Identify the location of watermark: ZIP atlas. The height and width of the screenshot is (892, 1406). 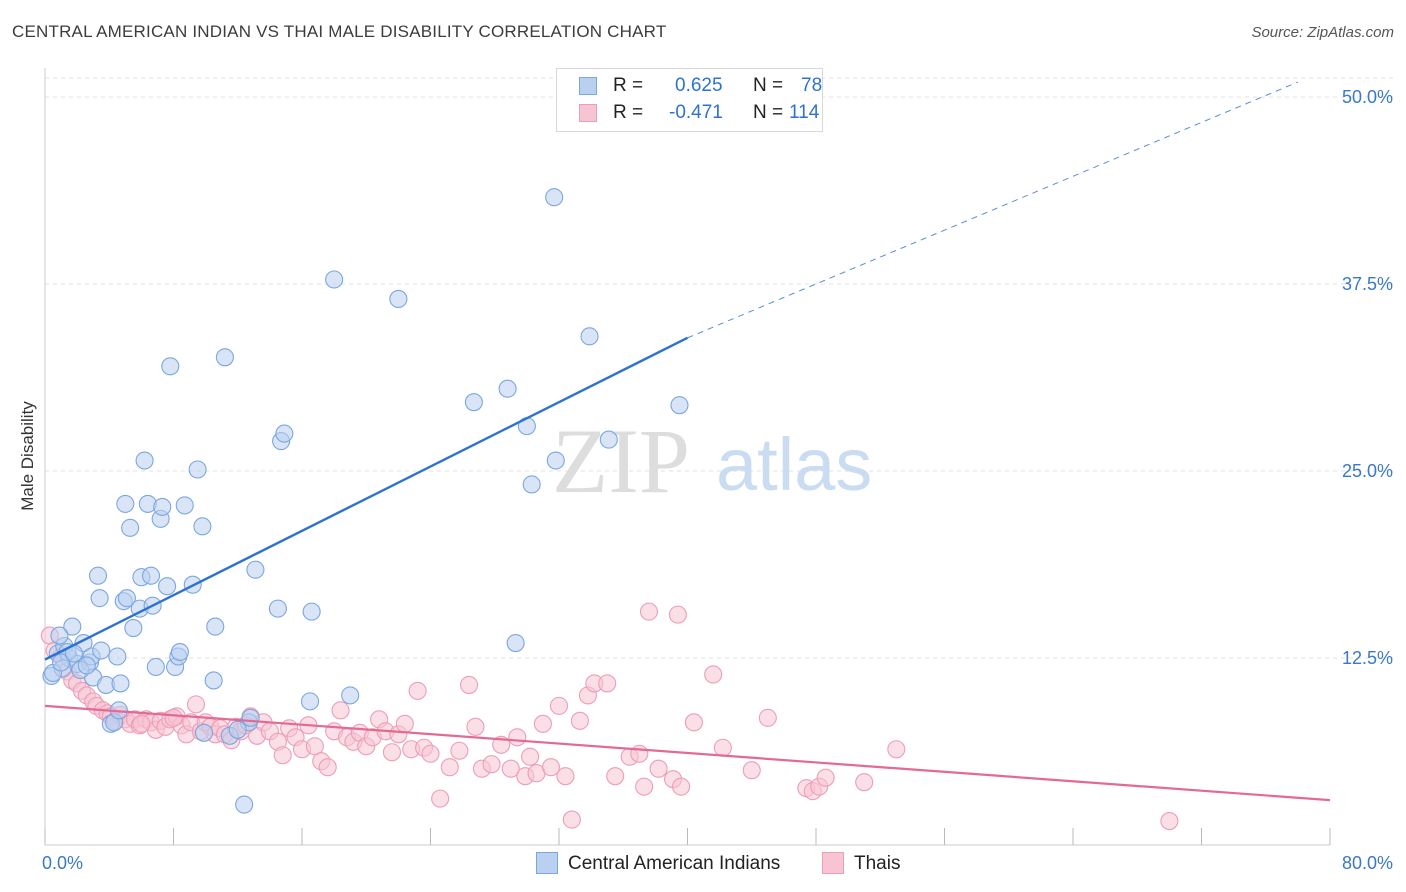
(712, 461).